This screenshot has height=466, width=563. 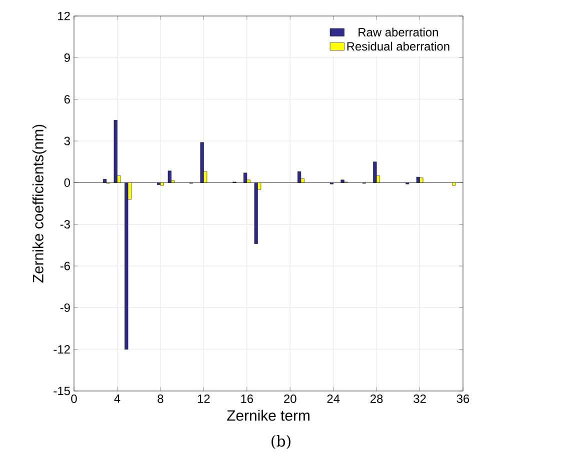 I want to click on x-tick-label: 28, so click(x=376, y=398).